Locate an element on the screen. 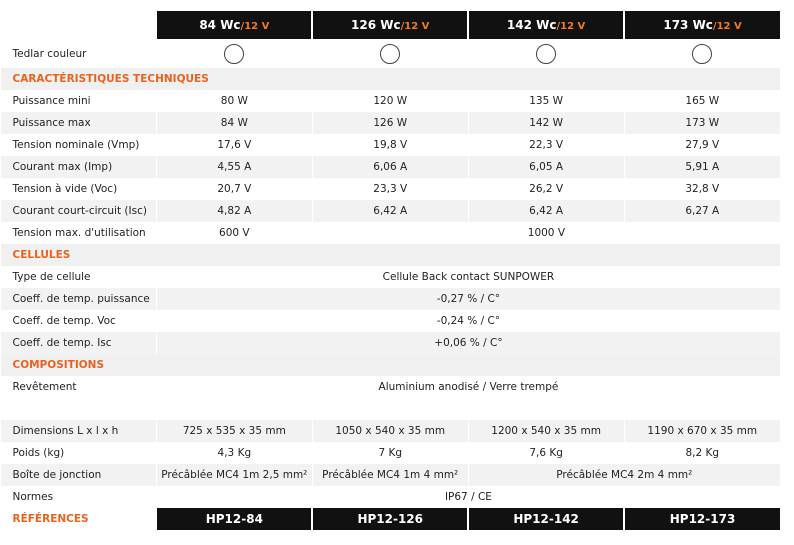 The image size is (794, 545). data-row: Normes IP67 / CE is located at coordinates (390, 497).